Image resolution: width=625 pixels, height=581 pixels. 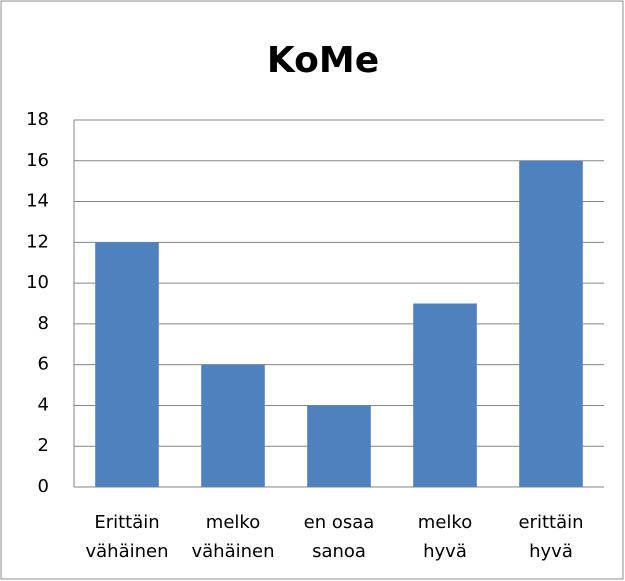 I want to click on chart-title: KoMe, so click(x=323, y=60).